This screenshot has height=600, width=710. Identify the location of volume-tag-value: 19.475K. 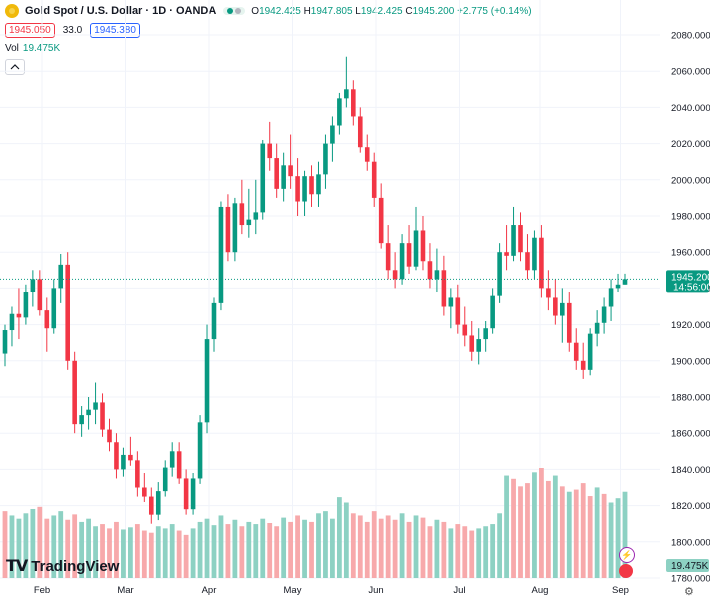
(690, 566).